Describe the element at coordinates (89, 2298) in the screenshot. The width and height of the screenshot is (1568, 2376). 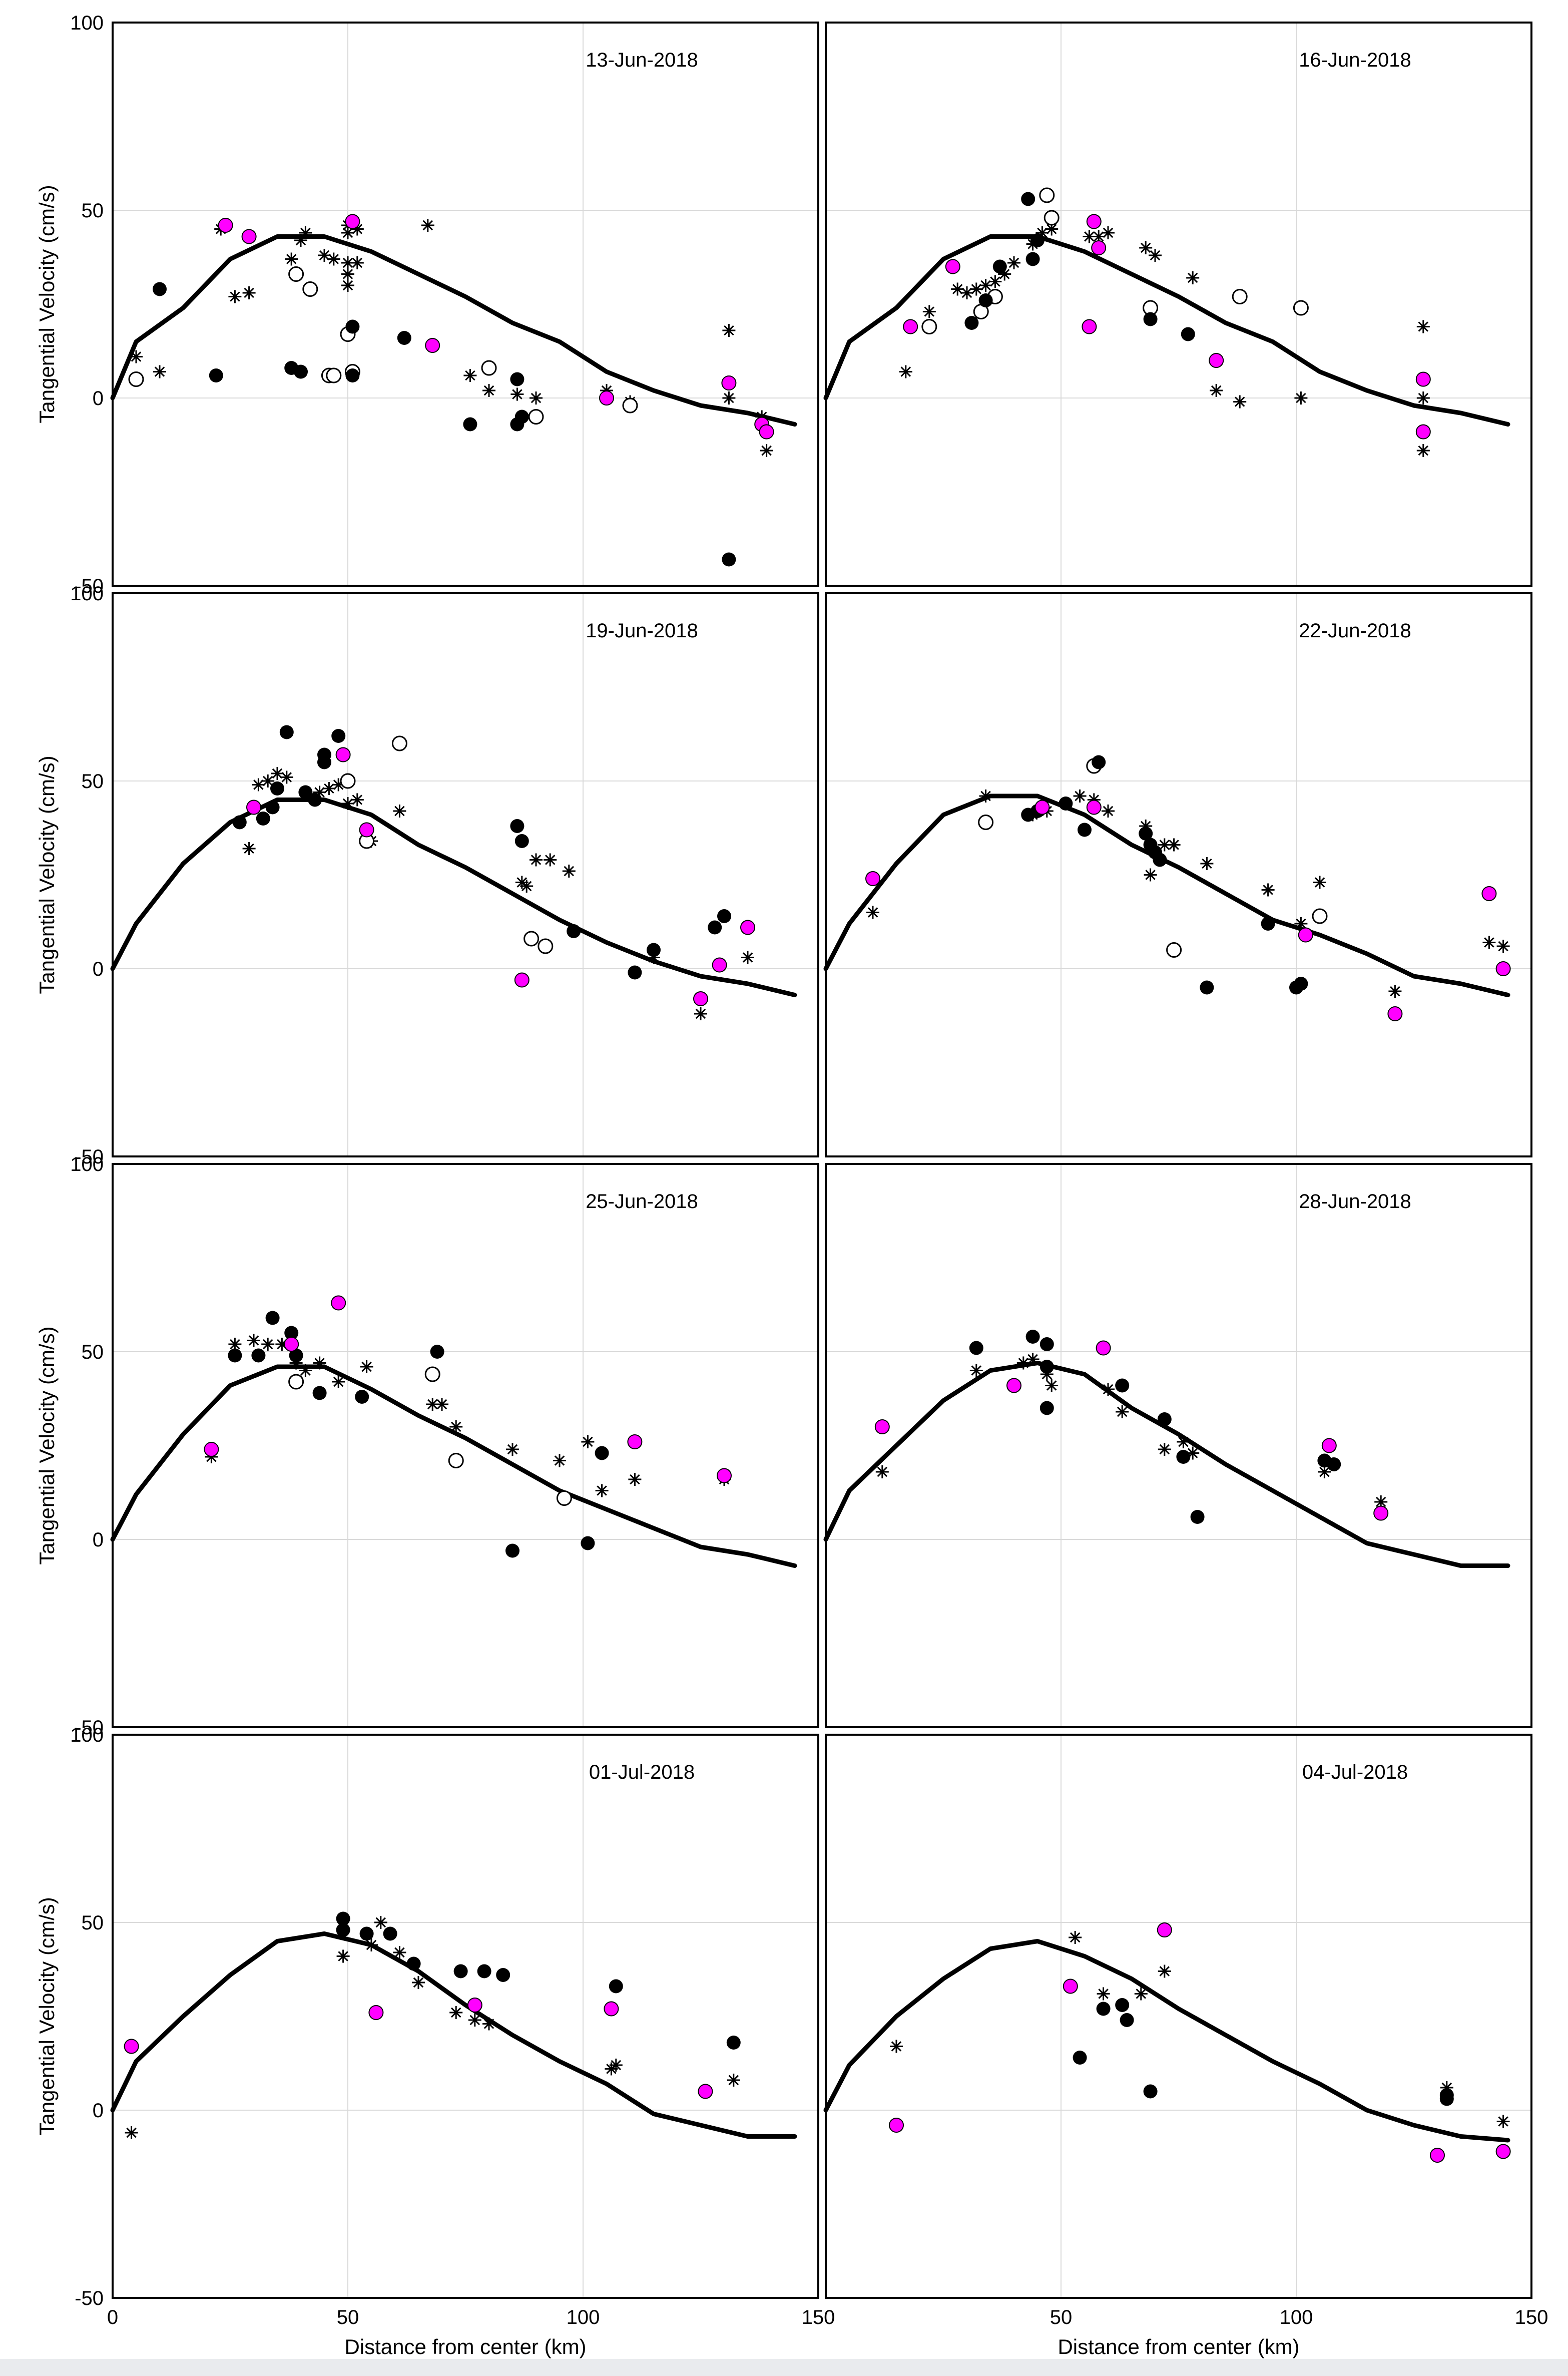
I see `y-tick-label: -50` at that location.